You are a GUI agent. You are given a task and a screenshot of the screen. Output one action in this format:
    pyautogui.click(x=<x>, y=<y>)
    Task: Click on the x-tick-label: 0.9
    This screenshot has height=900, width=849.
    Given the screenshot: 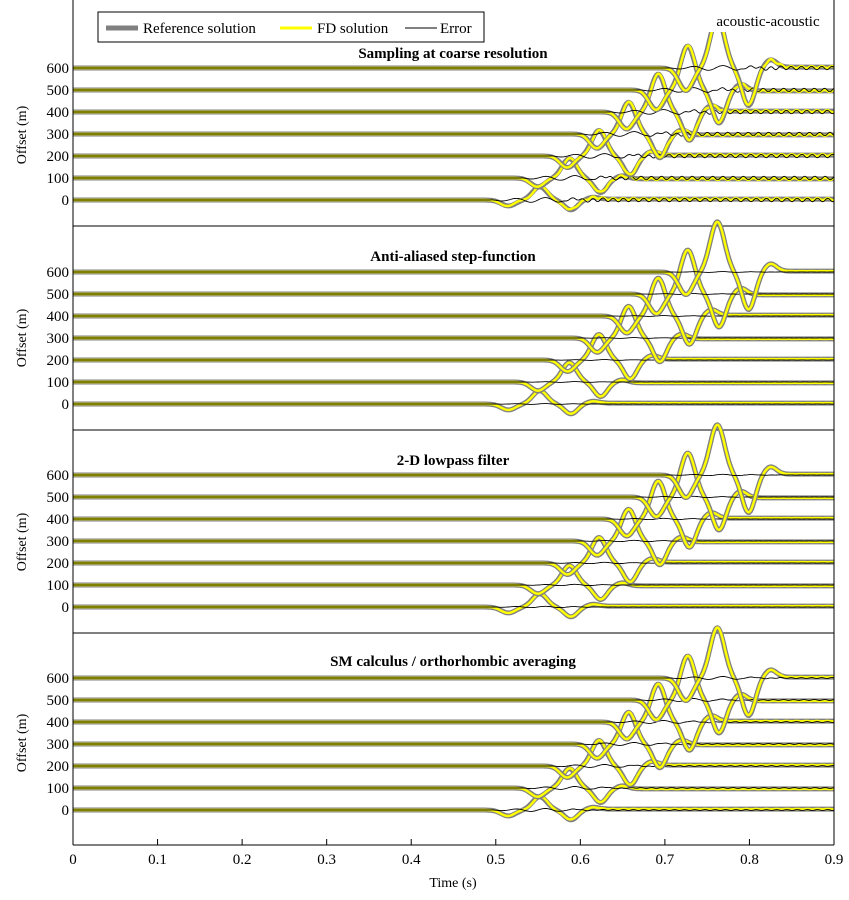 What is the action you would take?
    pyautogui.click(x=834, y=860)
    